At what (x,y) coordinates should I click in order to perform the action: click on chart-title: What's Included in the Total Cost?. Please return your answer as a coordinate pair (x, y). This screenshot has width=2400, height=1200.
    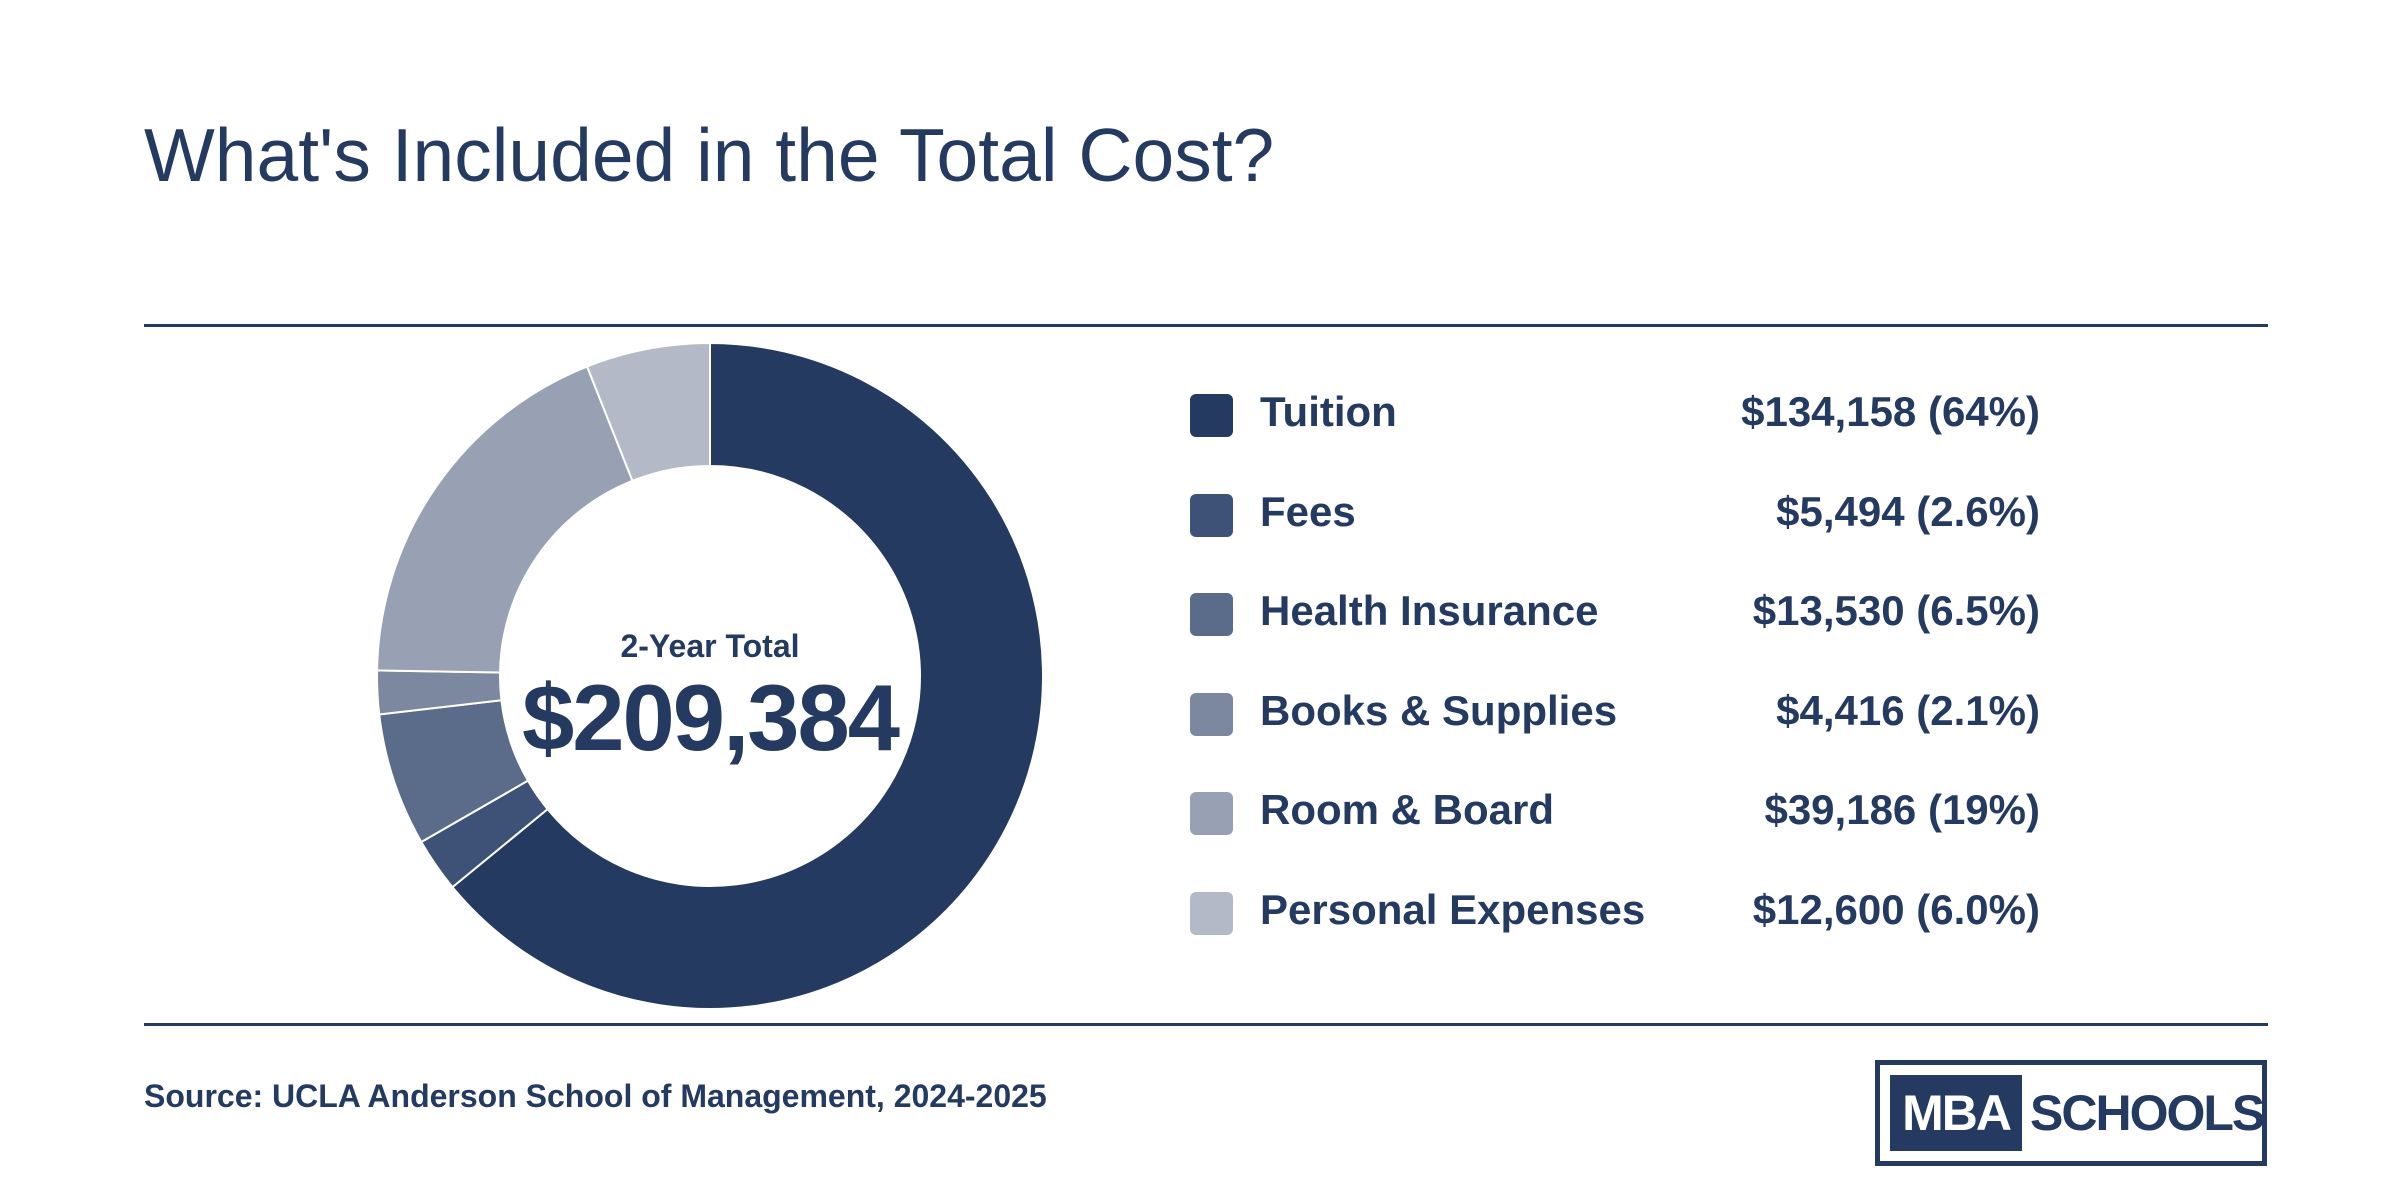
    Looking at the image, I should click on (709, 155).